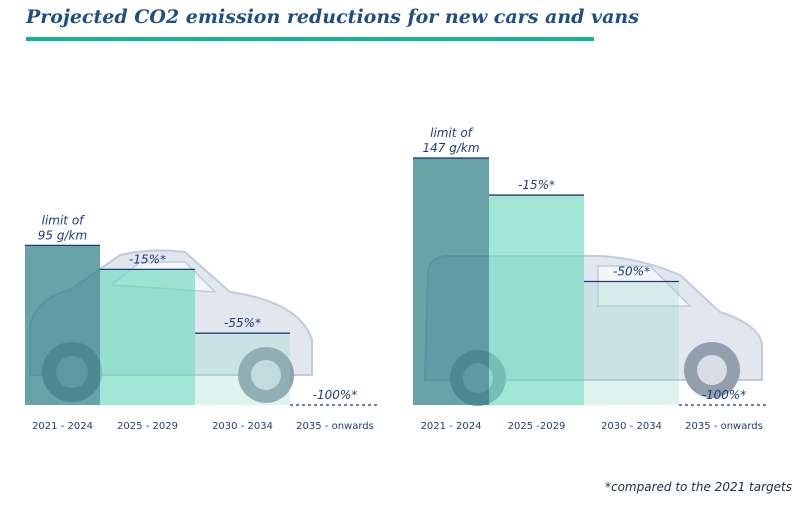 Image resolution: width=800 pixels, height=505 pixels. What do you see at coordinates (631, 426) in the screenshot?
I see `vans-category-label-3: 2030 - 2034` at bounding box center [631, 426].